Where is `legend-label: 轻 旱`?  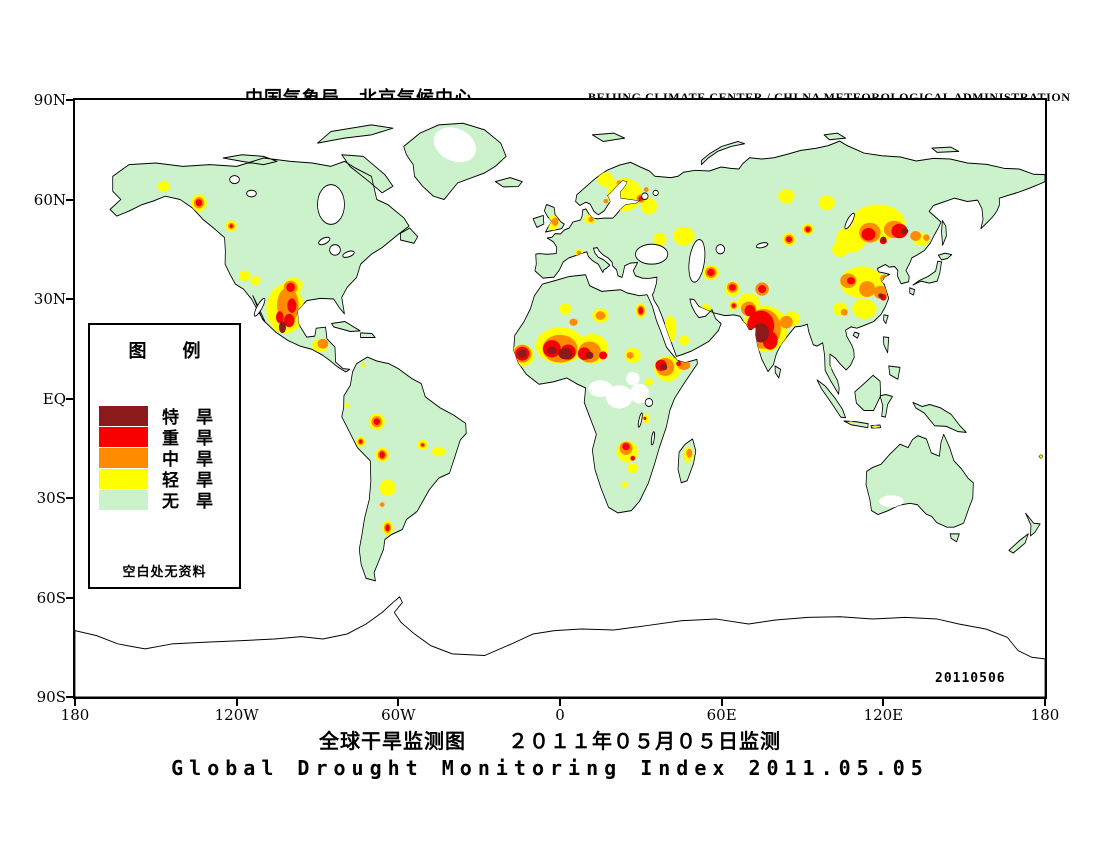
legend-label: 轻 旱 is located at coordinates (187, 480).